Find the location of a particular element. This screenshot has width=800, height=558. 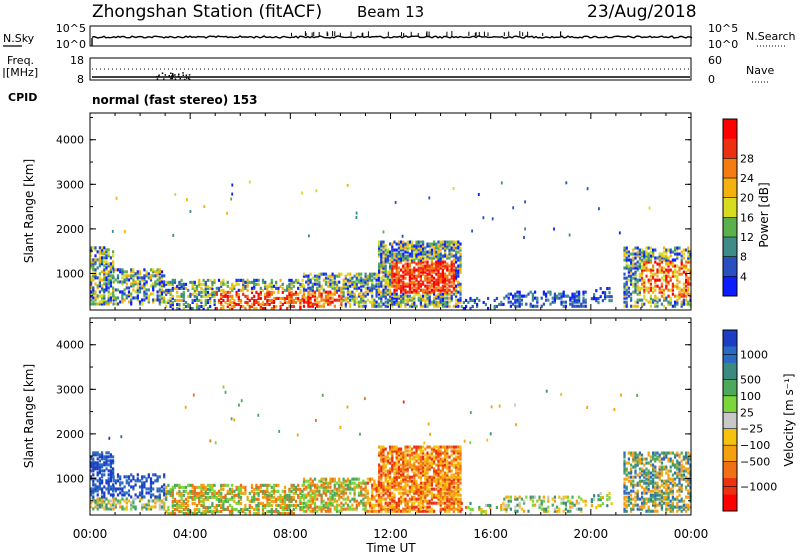

colorbar-tick-label: 24 is located at coordinates (747, 178).